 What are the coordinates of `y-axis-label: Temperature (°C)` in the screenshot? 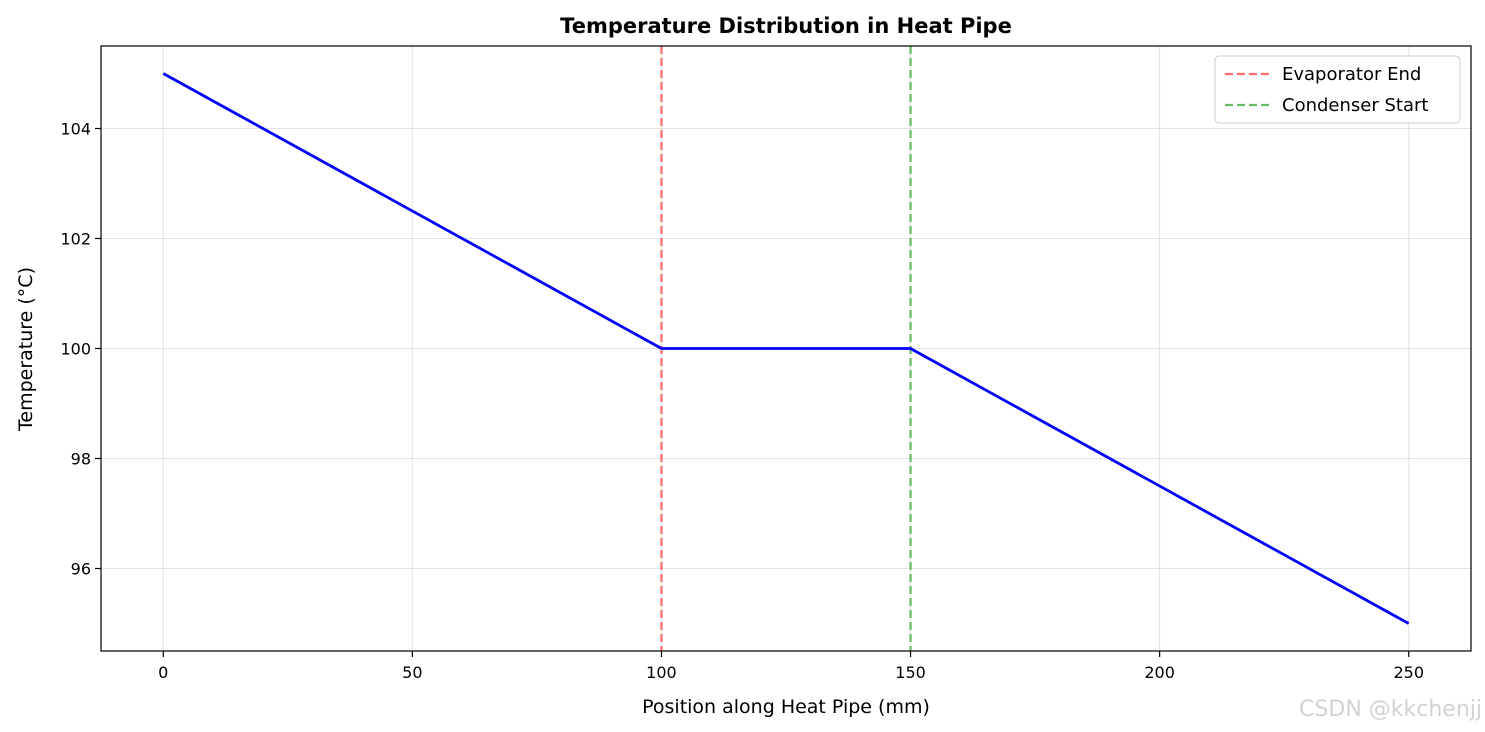 It's located at (26, 349).